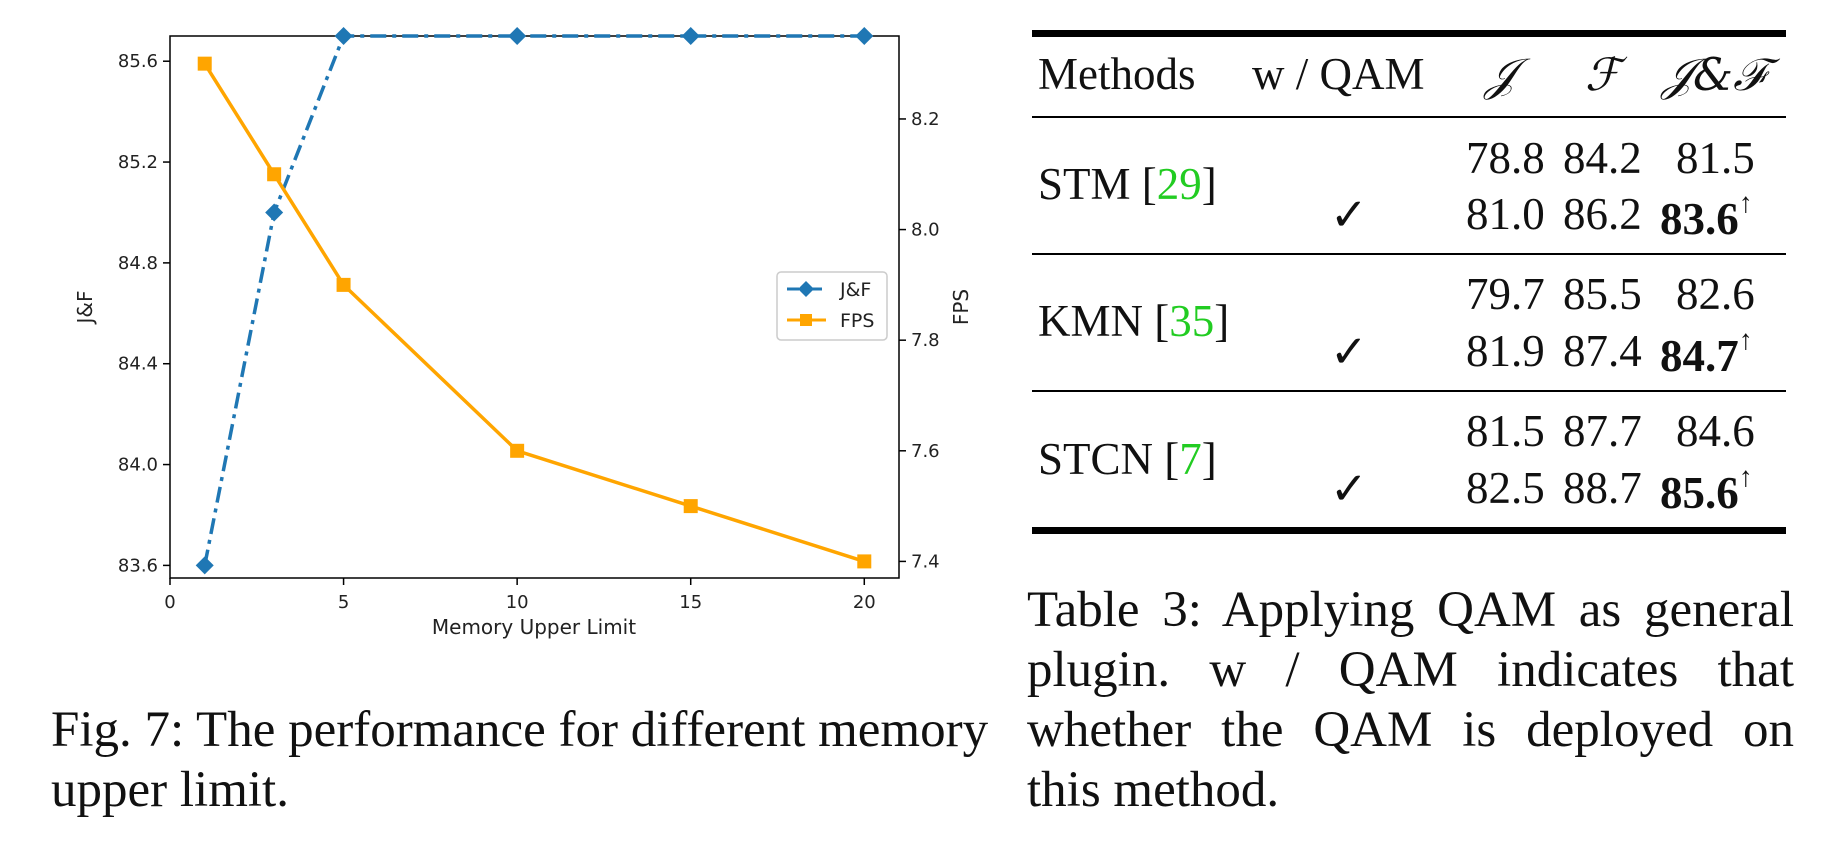  What do you see at coordinates (832, 306) in the screenshot?
I see `legend: J&F FPS` at bounding box center [832, 306].